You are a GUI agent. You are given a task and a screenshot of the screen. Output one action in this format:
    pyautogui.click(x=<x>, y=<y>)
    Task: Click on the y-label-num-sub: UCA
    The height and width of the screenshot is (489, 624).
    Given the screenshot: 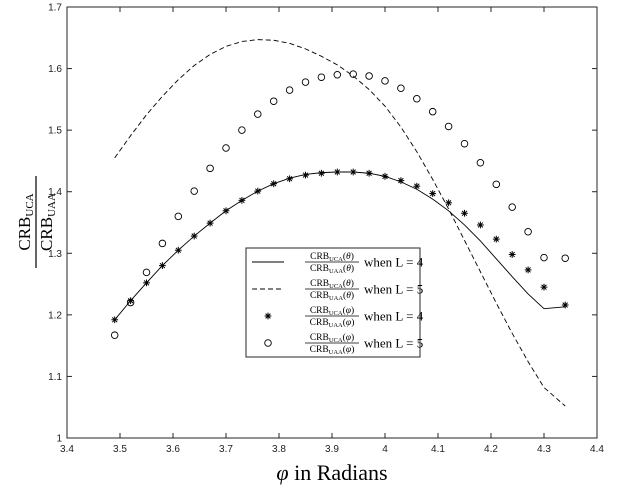 What is the action you would take?
    pyautogui.click(x=30, y=204)
    